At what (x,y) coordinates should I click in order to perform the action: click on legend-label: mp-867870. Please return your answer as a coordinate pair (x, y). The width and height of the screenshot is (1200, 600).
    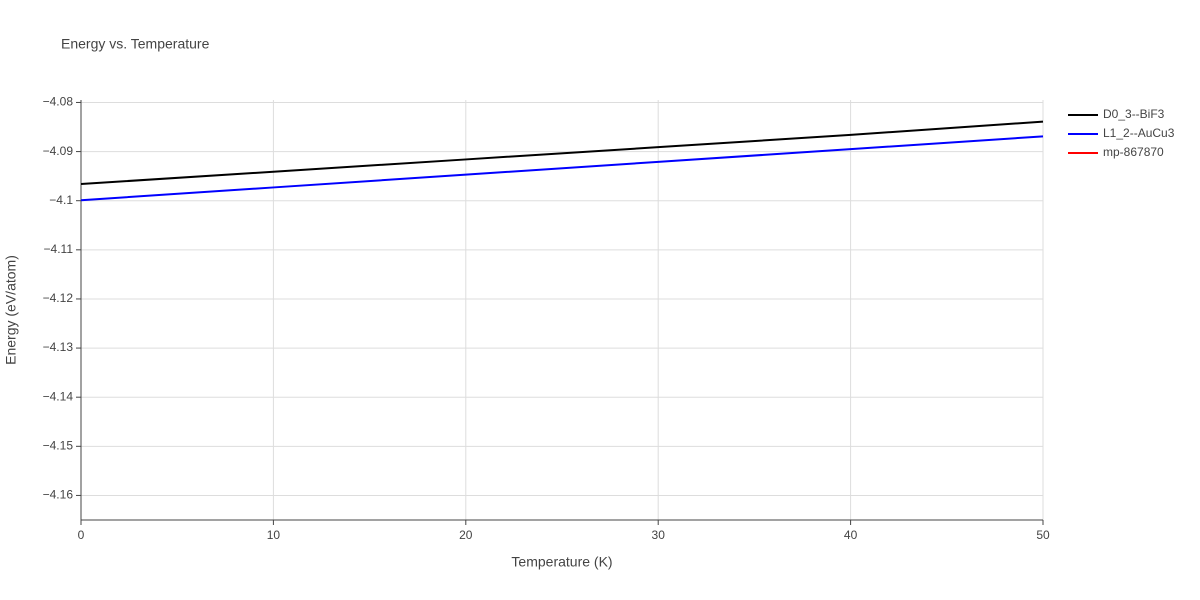
    Looking at the image, I should click on (1133, 152).